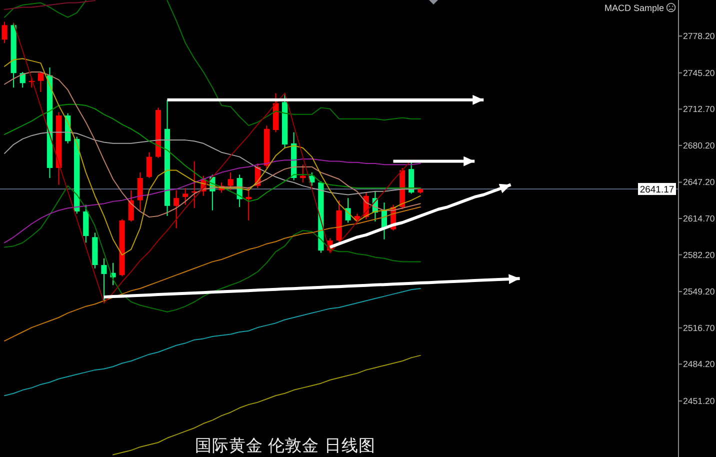 The image size is (716, 457). What do you see at coordinates (285, 445) in the screenshot?
I see `text: 国际黄金 伦敦金 日线图` at bounding box center [285, 445].